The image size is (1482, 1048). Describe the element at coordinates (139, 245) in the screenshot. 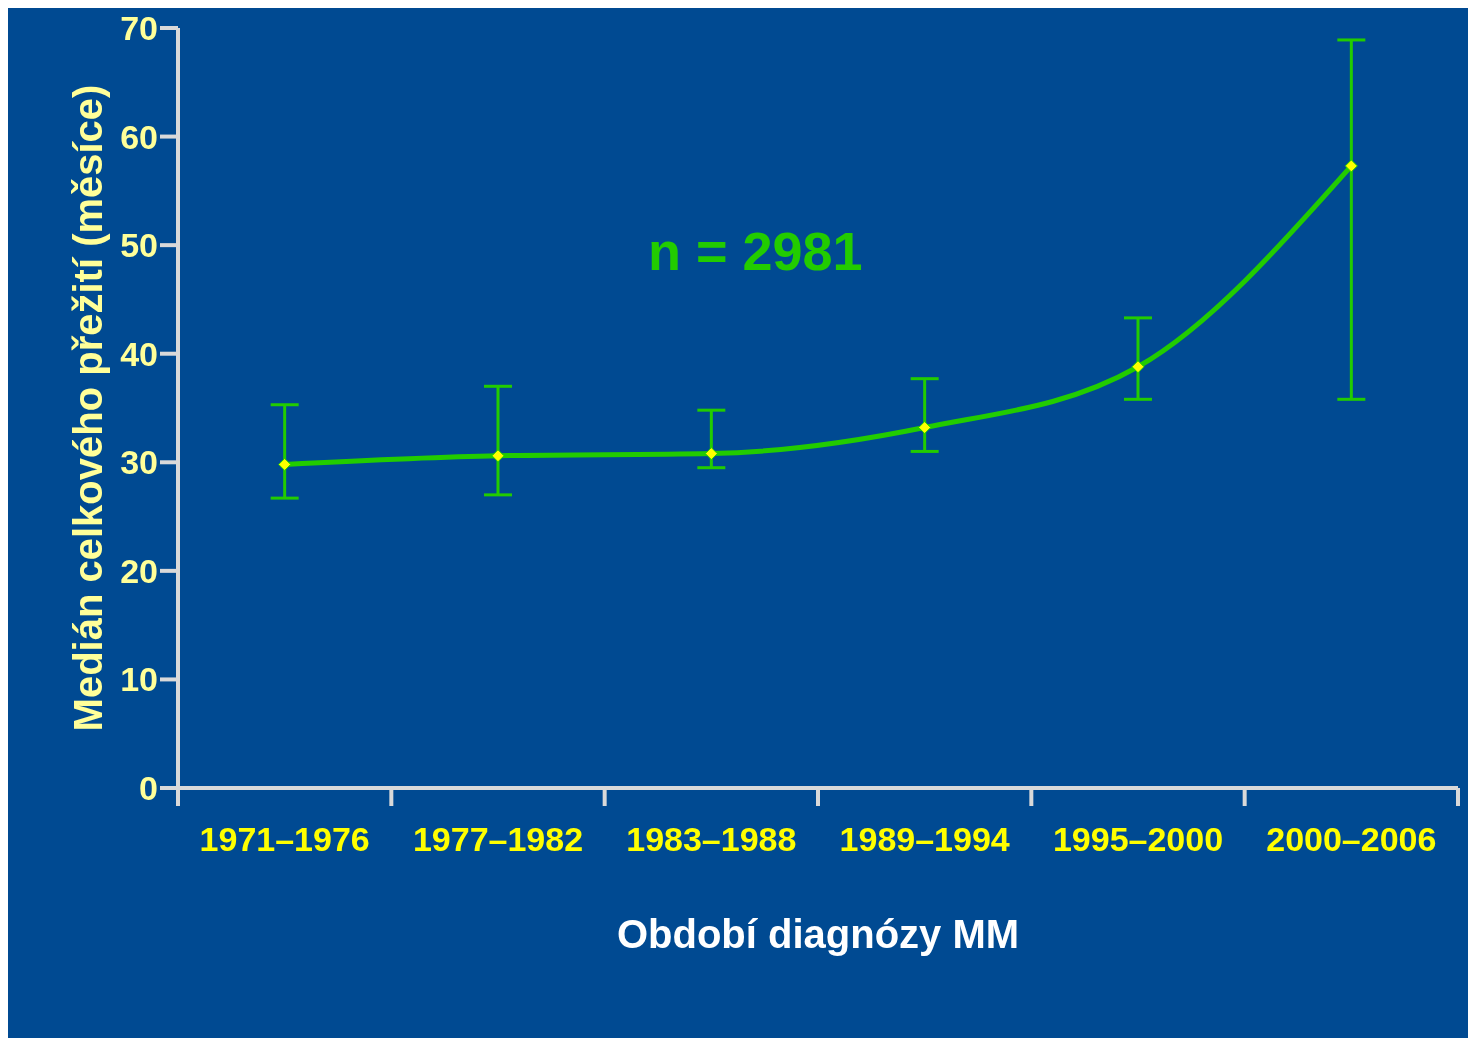

I see `y-tick-label: 50` at that location.